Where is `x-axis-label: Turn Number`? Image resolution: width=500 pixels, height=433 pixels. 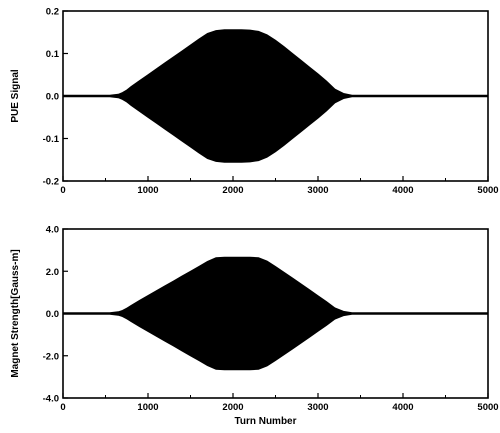 x-axis-label: Turn Number is located at coordinates (265, 421).